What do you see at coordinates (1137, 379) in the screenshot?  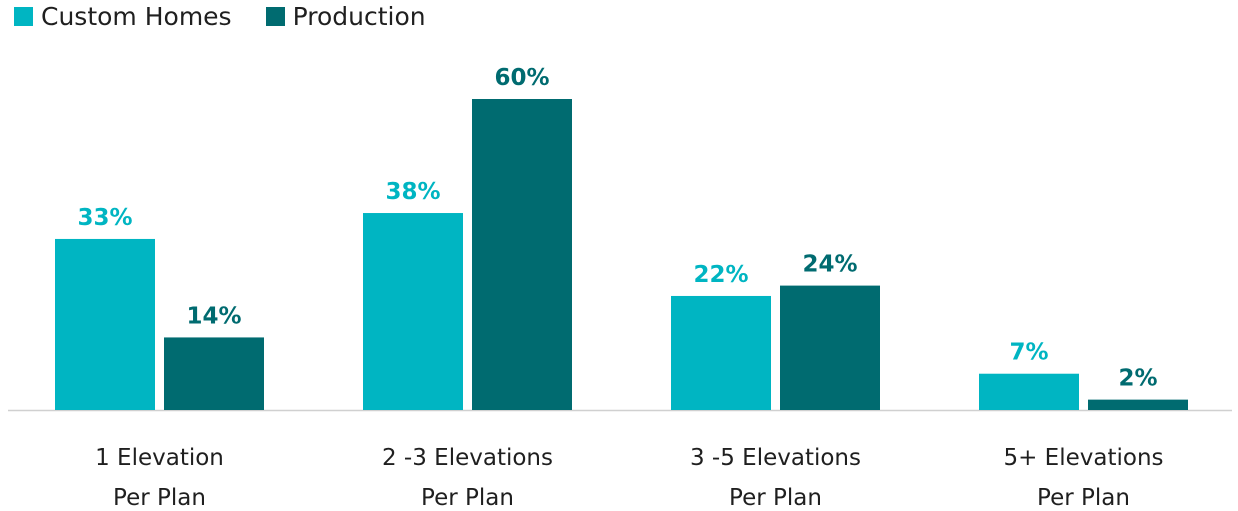 I see `data-label-production-3: 2%` at bounding box center [1137, 379].